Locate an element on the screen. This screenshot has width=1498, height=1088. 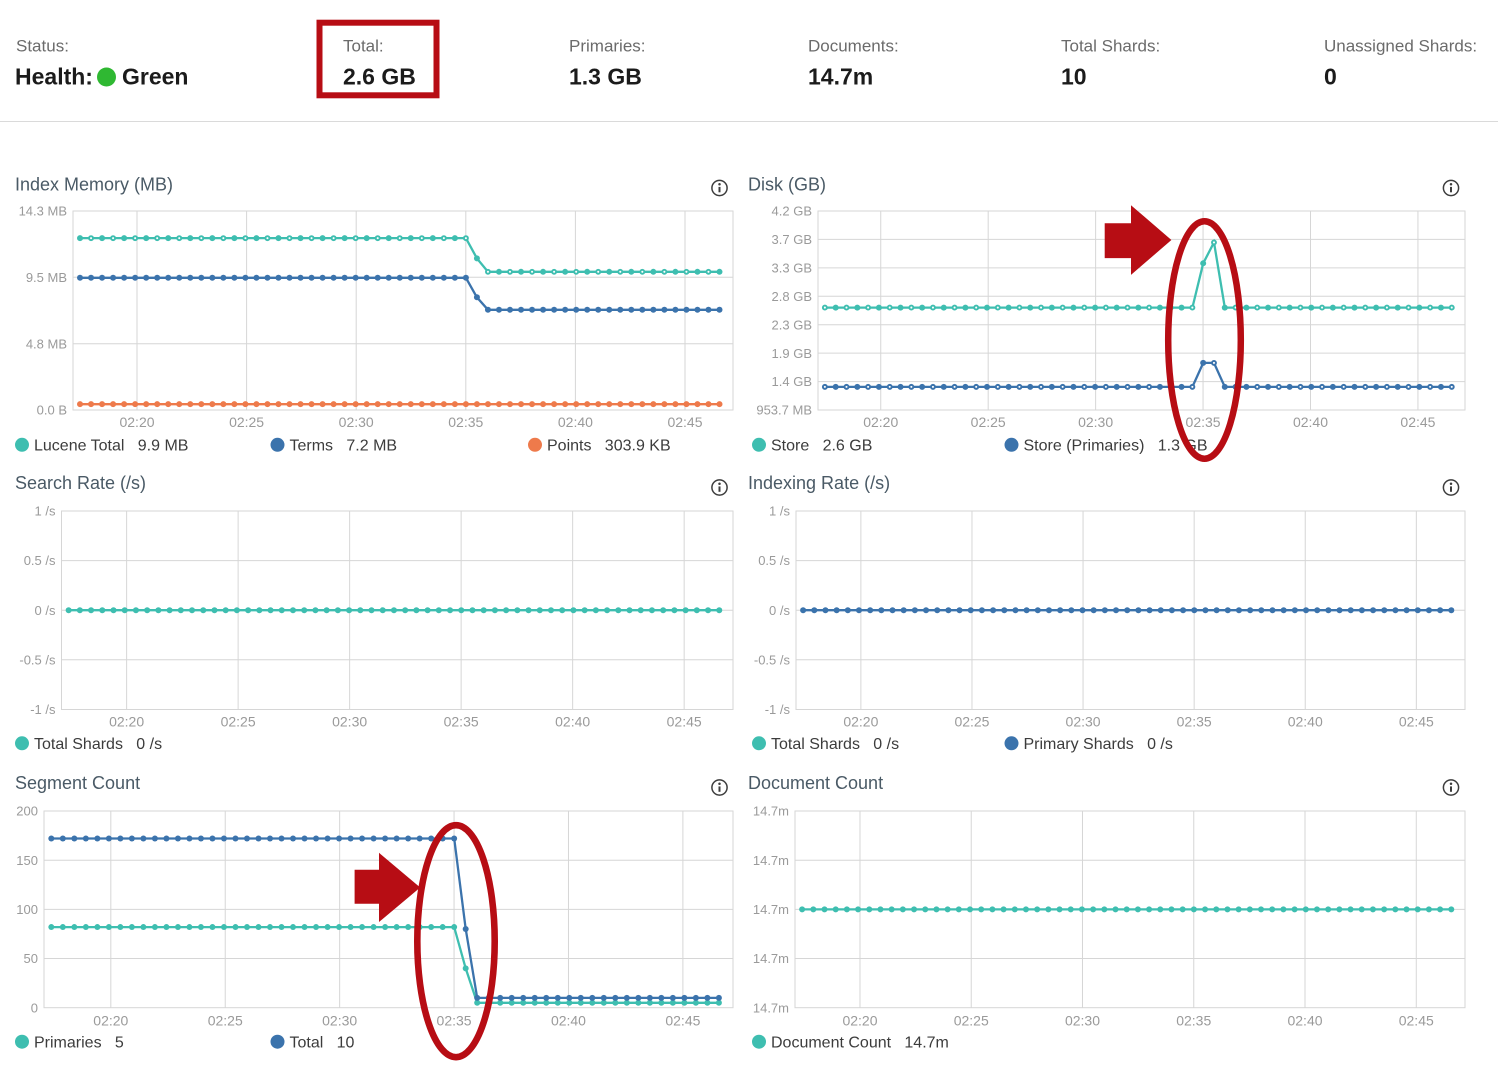
svg-text: Disk (GB) is located at coordinates (787, 185).